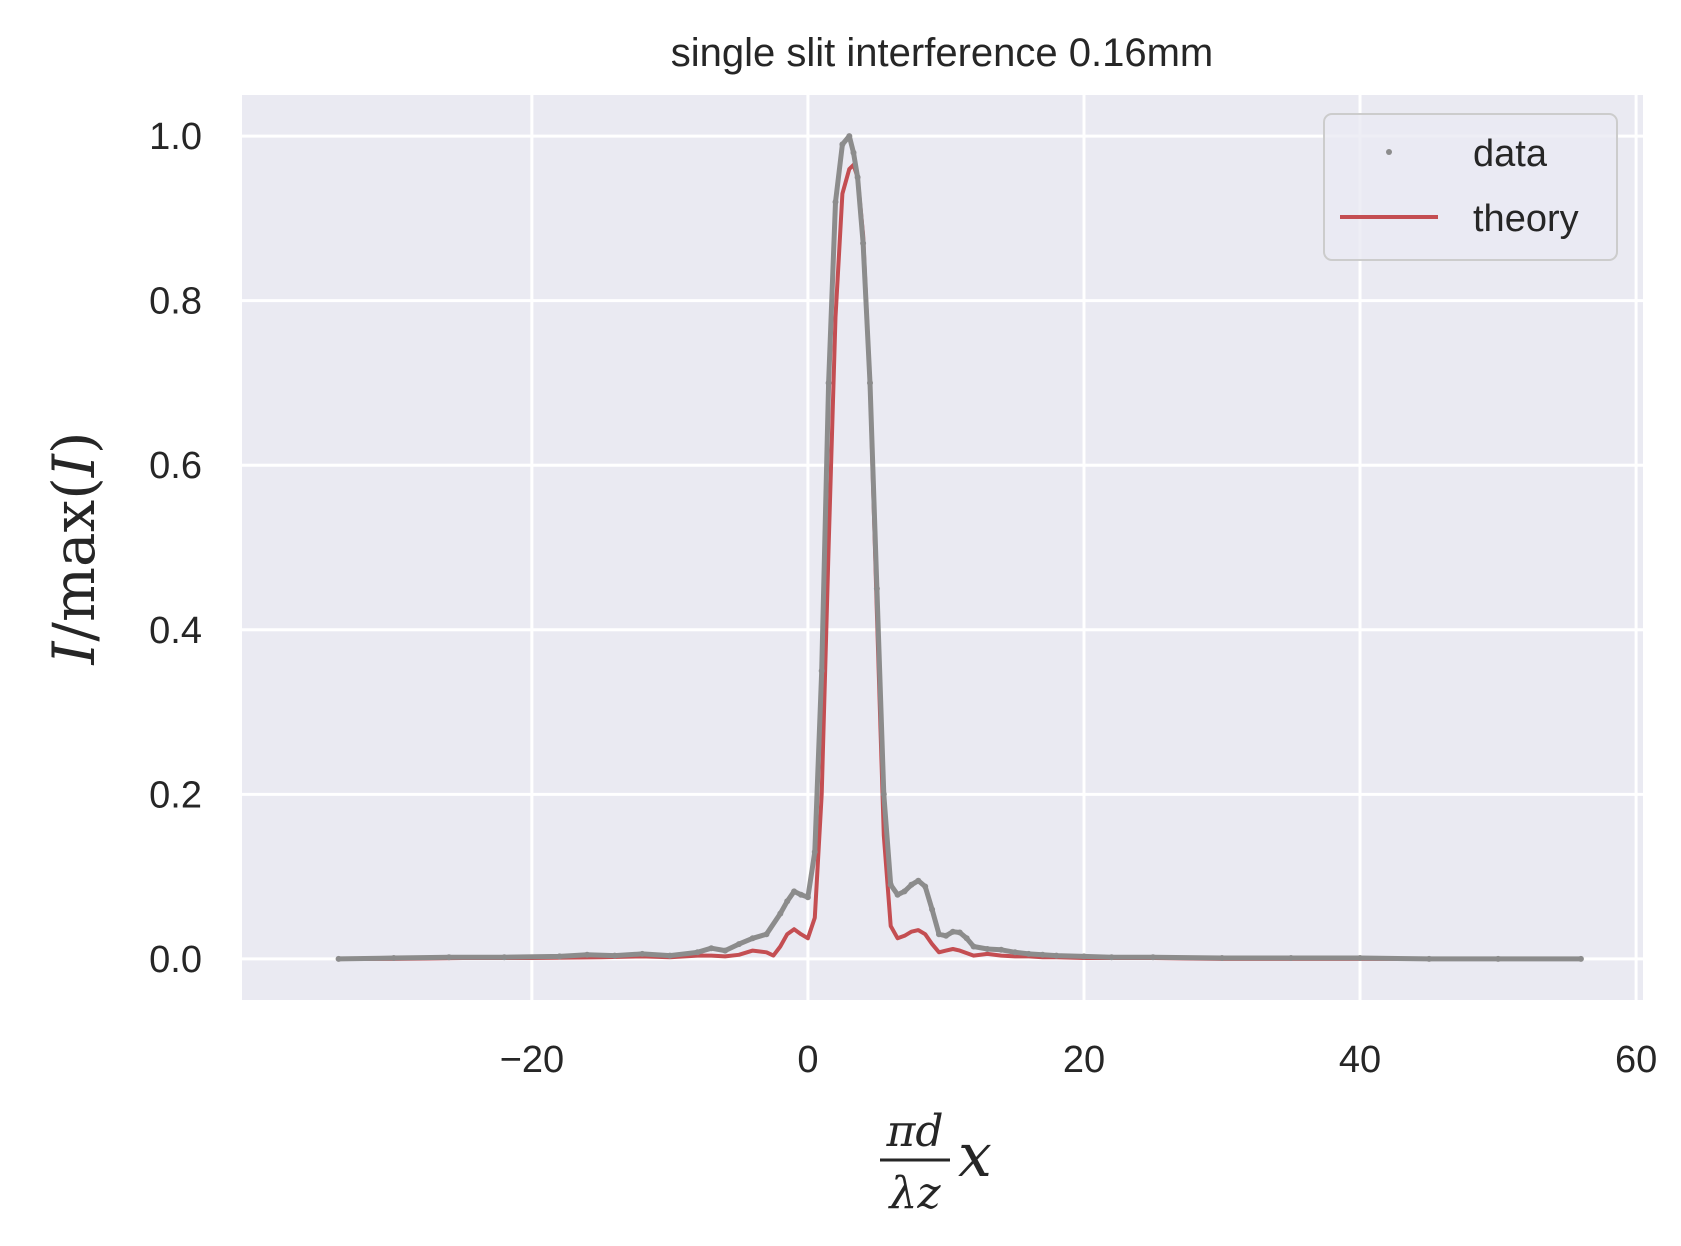 This screenshot has height=1246, width=1681. Describe the element at coordinates (175, 548) in the screenshot. I see `y-tick-labels: 0.0 0.2 0.4 0.6 0.8 1.0` at that location.